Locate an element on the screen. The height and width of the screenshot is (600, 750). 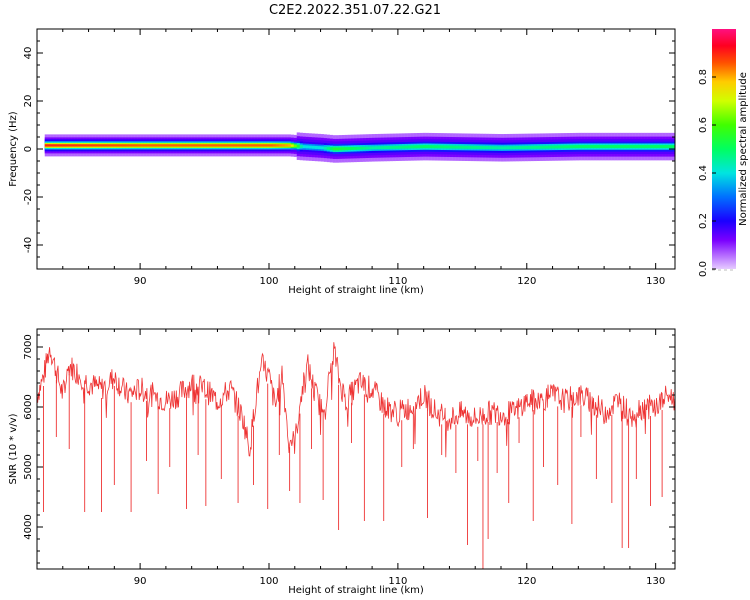
snr-y-axis-label: SNR (10 * v/v) is located at coordinates (13, 448).